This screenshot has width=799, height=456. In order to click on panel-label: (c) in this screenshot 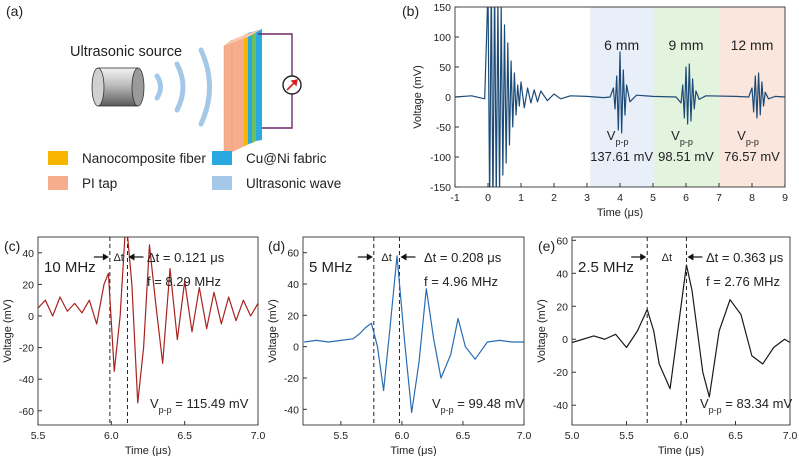, I will do `click(12, 246)`.